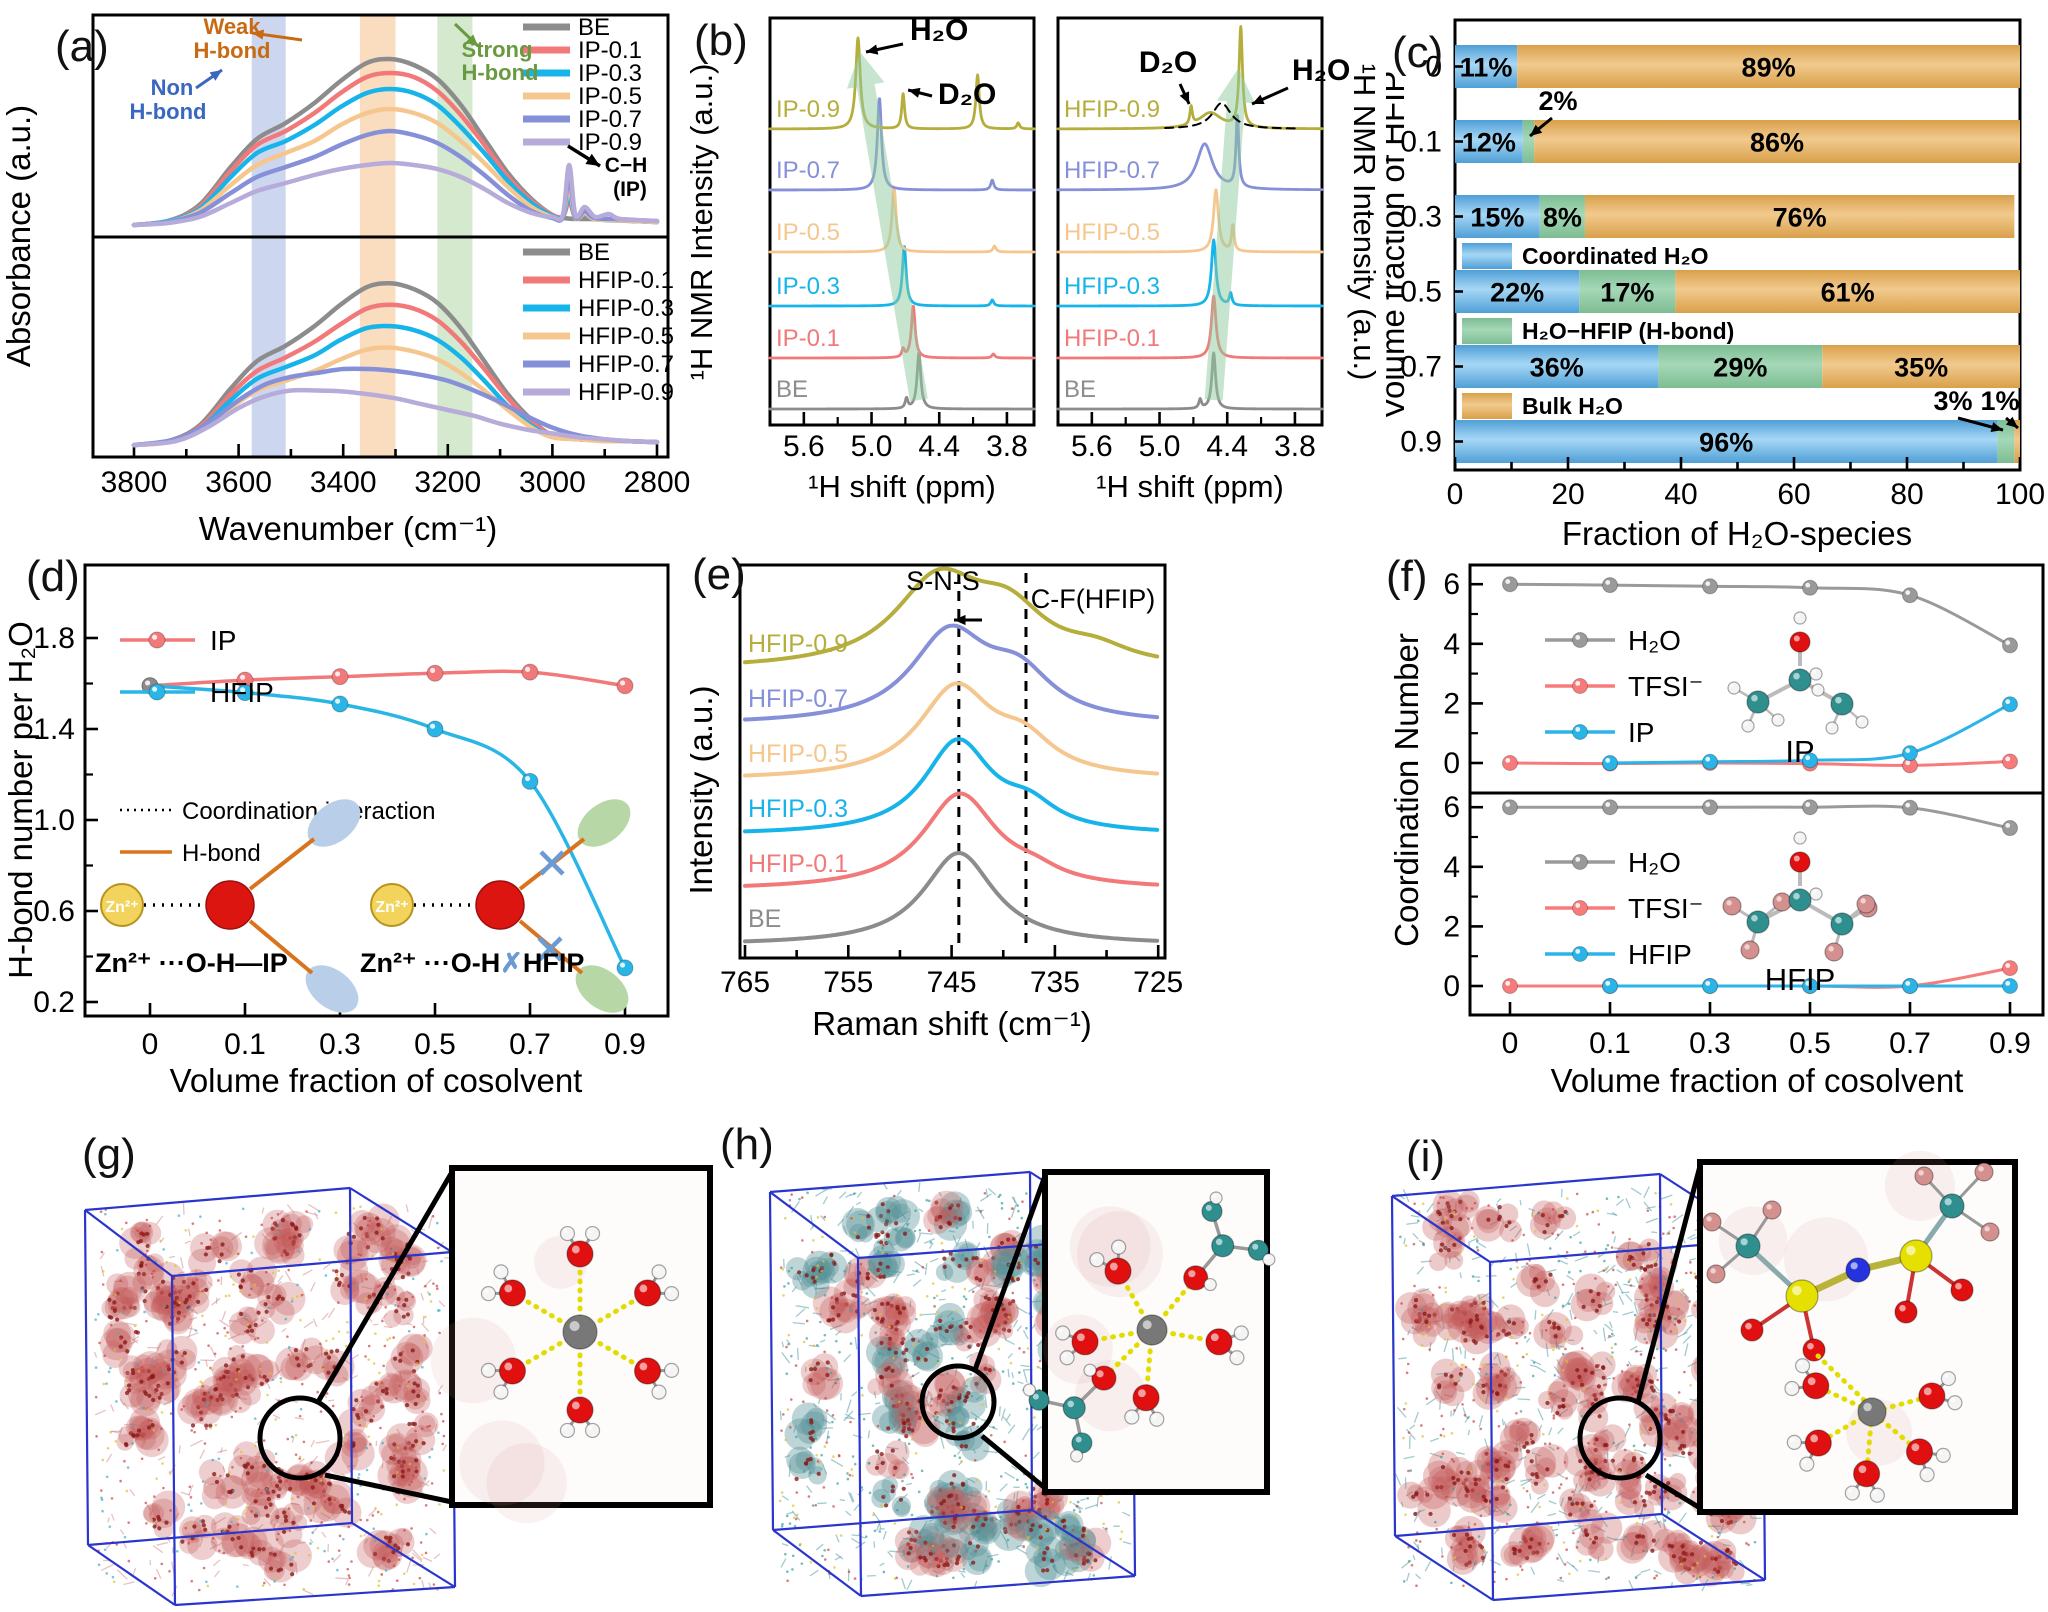 The height and width of the screenshot is (1612, 2048). What do you see at coordinates (1055, 982) in the screenshot?
I see `x-tick: 735` at bounding box center [1055, 982].